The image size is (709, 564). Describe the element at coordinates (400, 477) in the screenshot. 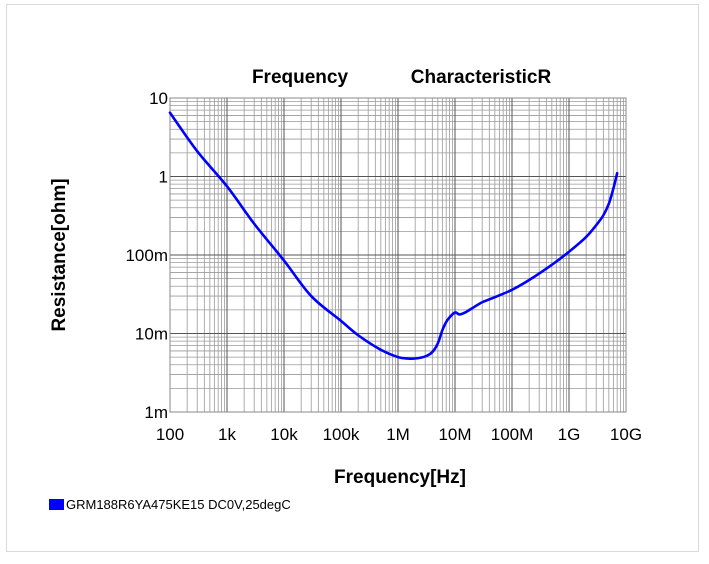

I see `x-axis-title: Frequency[Hz]` at that location.